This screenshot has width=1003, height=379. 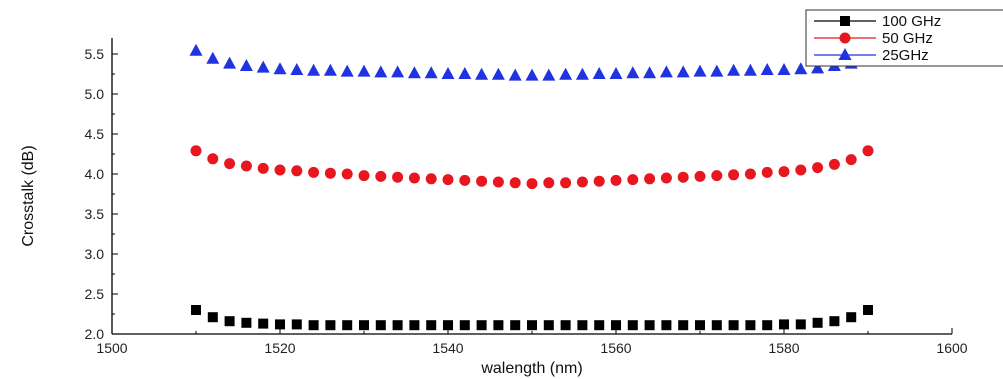 What do you see at coordinates (95, 254) in the screenshot?
I see `y-tick-label-3: 3.0` at bounding box center [95, 254].